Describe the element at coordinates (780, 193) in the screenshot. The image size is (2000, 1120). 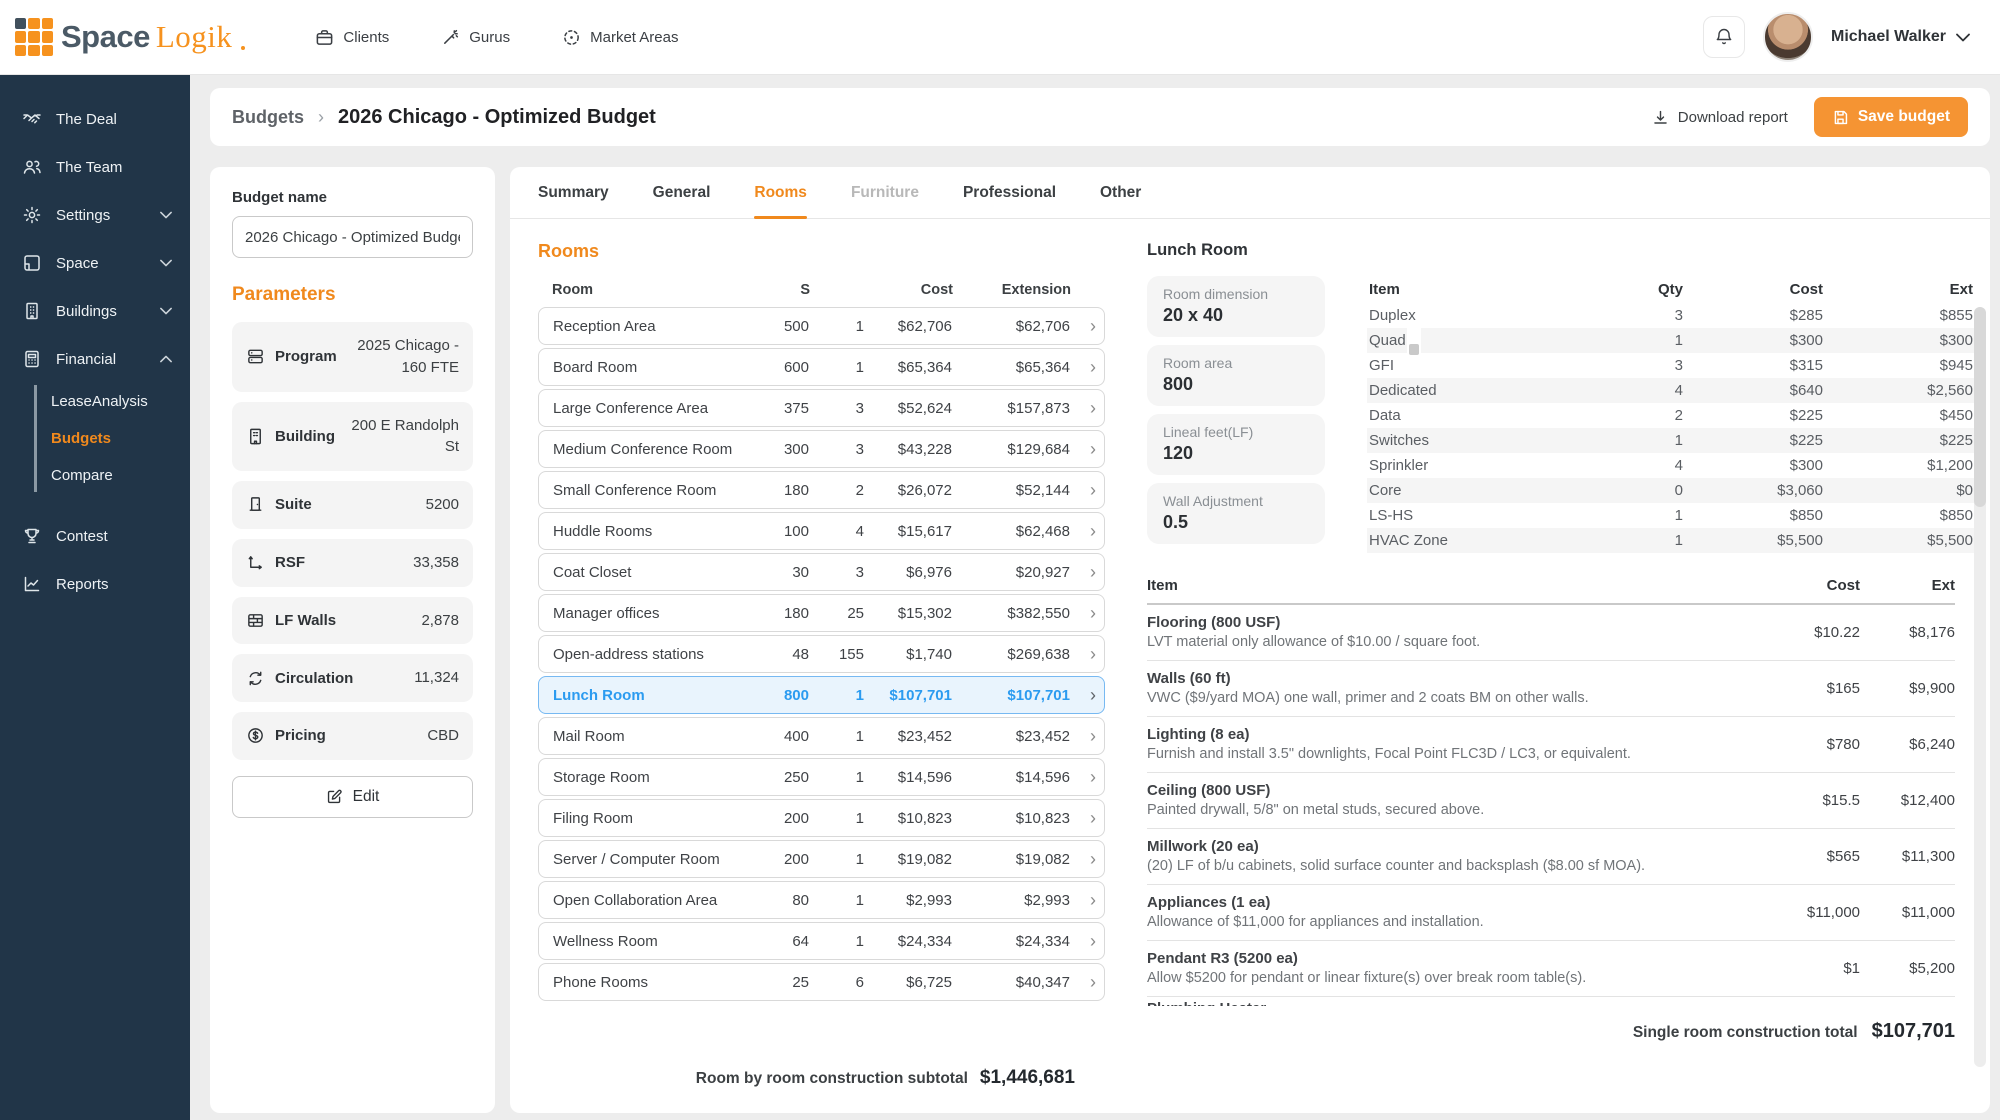
I see `tab-rooms: Rooms` at that location.